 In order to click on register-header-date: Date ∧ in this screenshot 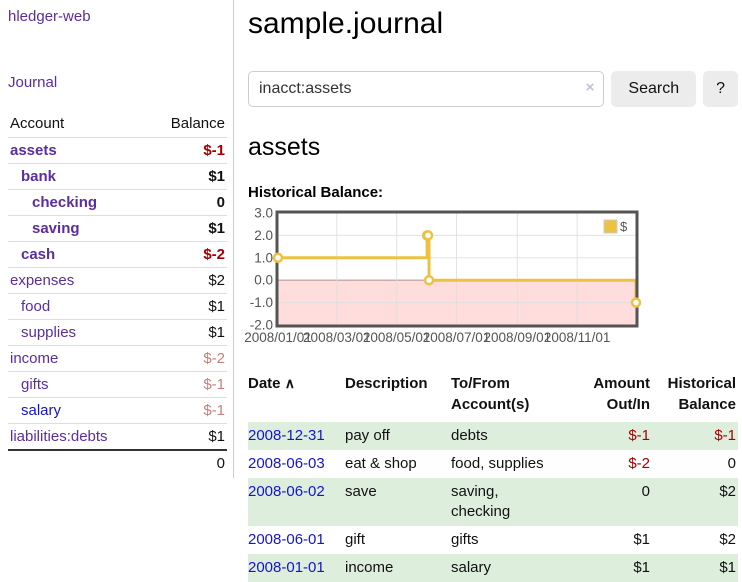, I will do `click(271, 383)`.